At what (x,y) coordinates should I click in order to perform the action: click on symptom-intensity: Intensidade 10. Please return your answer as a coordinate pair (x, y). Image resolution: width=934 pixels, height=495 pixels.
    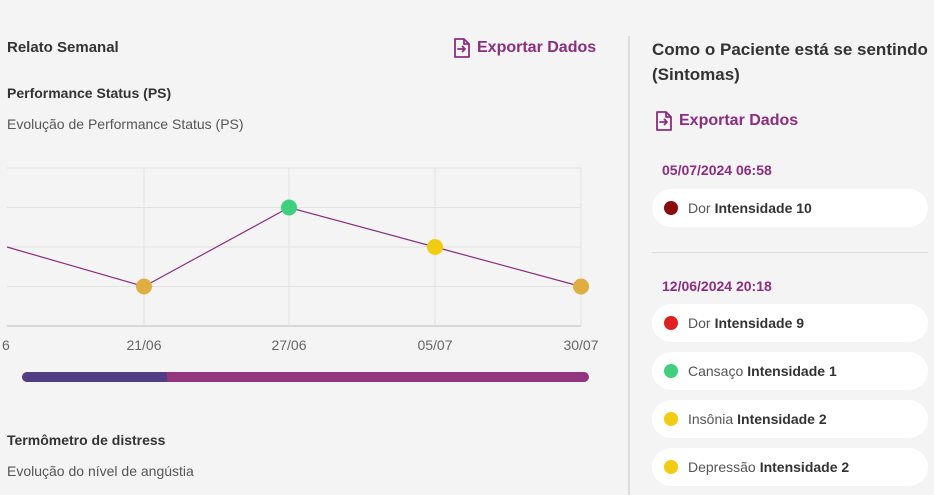
    Looking at the image, I should click on (763, 208).